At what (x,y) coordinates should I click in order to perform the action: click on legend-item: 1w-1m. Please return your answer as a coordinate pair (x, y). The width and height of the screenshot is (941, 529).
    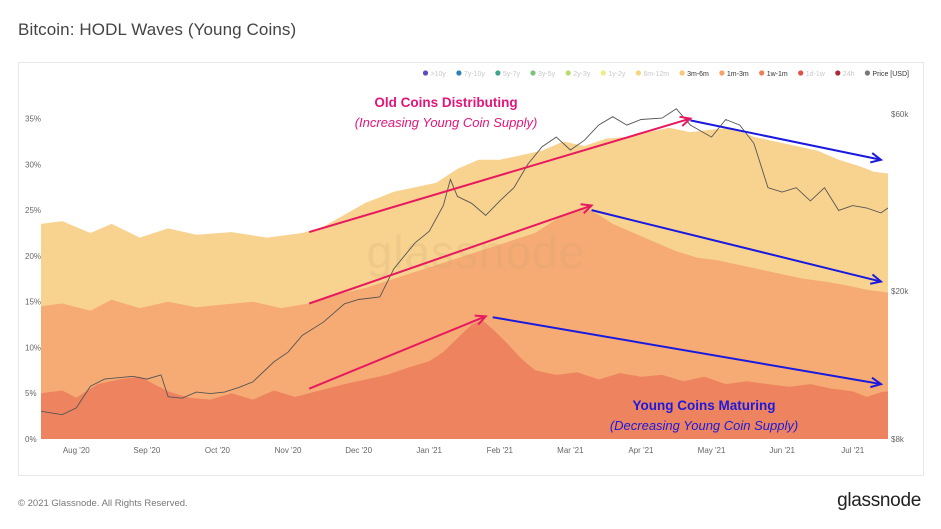
    Looking at the image, I should click on (773, 74).